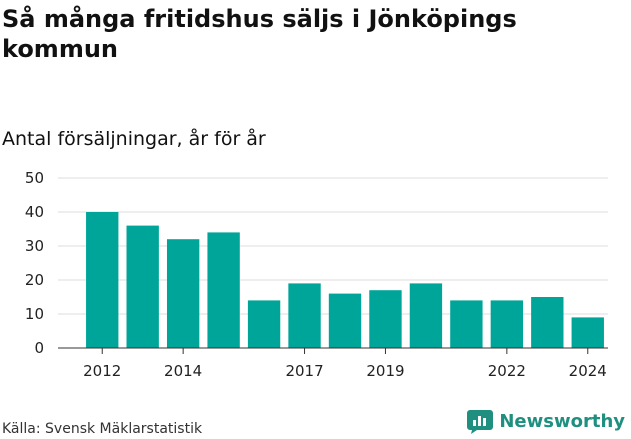  I want to click on bar-2022, so click(507, 324).